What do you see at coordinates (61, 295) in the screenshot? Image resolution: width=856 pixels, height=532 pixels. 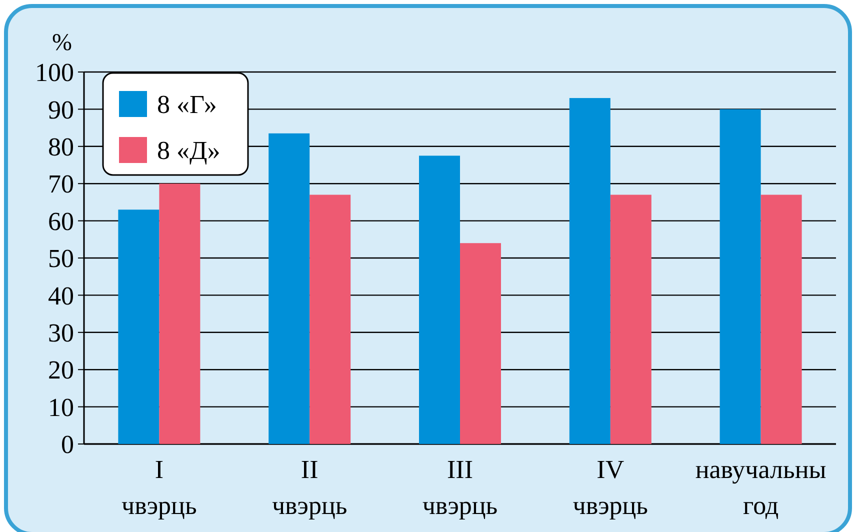 I see `y-tick-label: 40` at bounding box center [61, 295].